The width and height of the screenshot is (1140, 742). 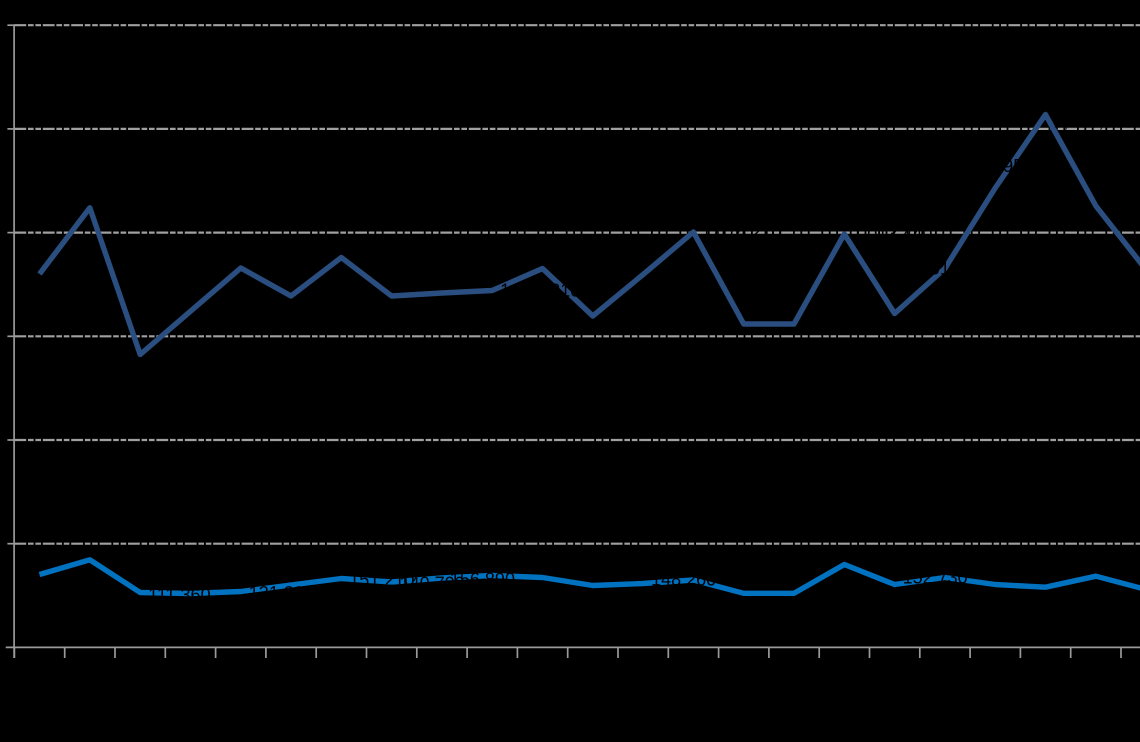 What do you see at coordinates (540, 291) in the screenshot?
I see `svg-text: 1,007,210` at bounding box center [540, 291].